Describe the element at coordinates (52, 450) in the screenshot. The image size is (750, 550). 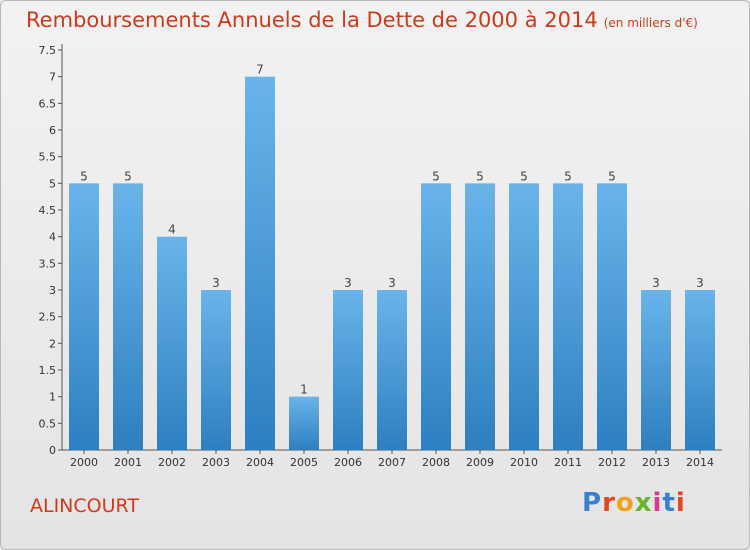
I see `y-tick-label: 0` at that location.